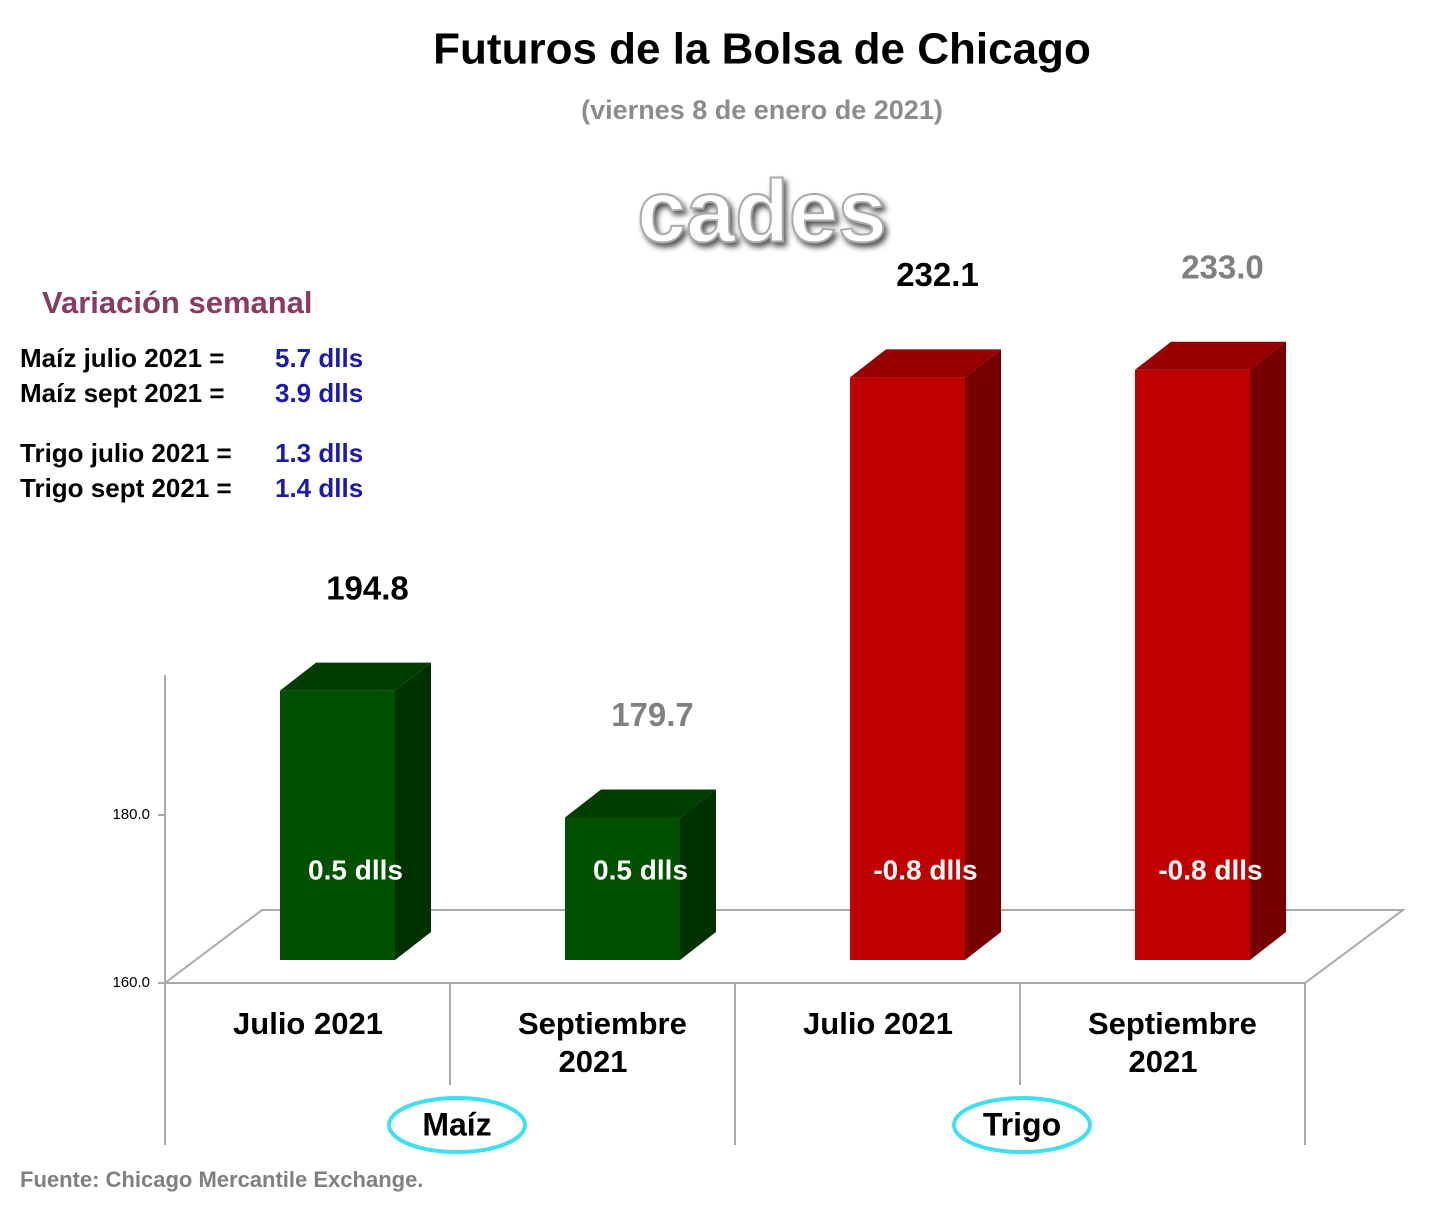 The height and width of the screenshot is (1210, 1440). What do you see at coordinates (652, 714) in the screenshot?
I see `value-label: 179.7` at bounding box center [652, 714].